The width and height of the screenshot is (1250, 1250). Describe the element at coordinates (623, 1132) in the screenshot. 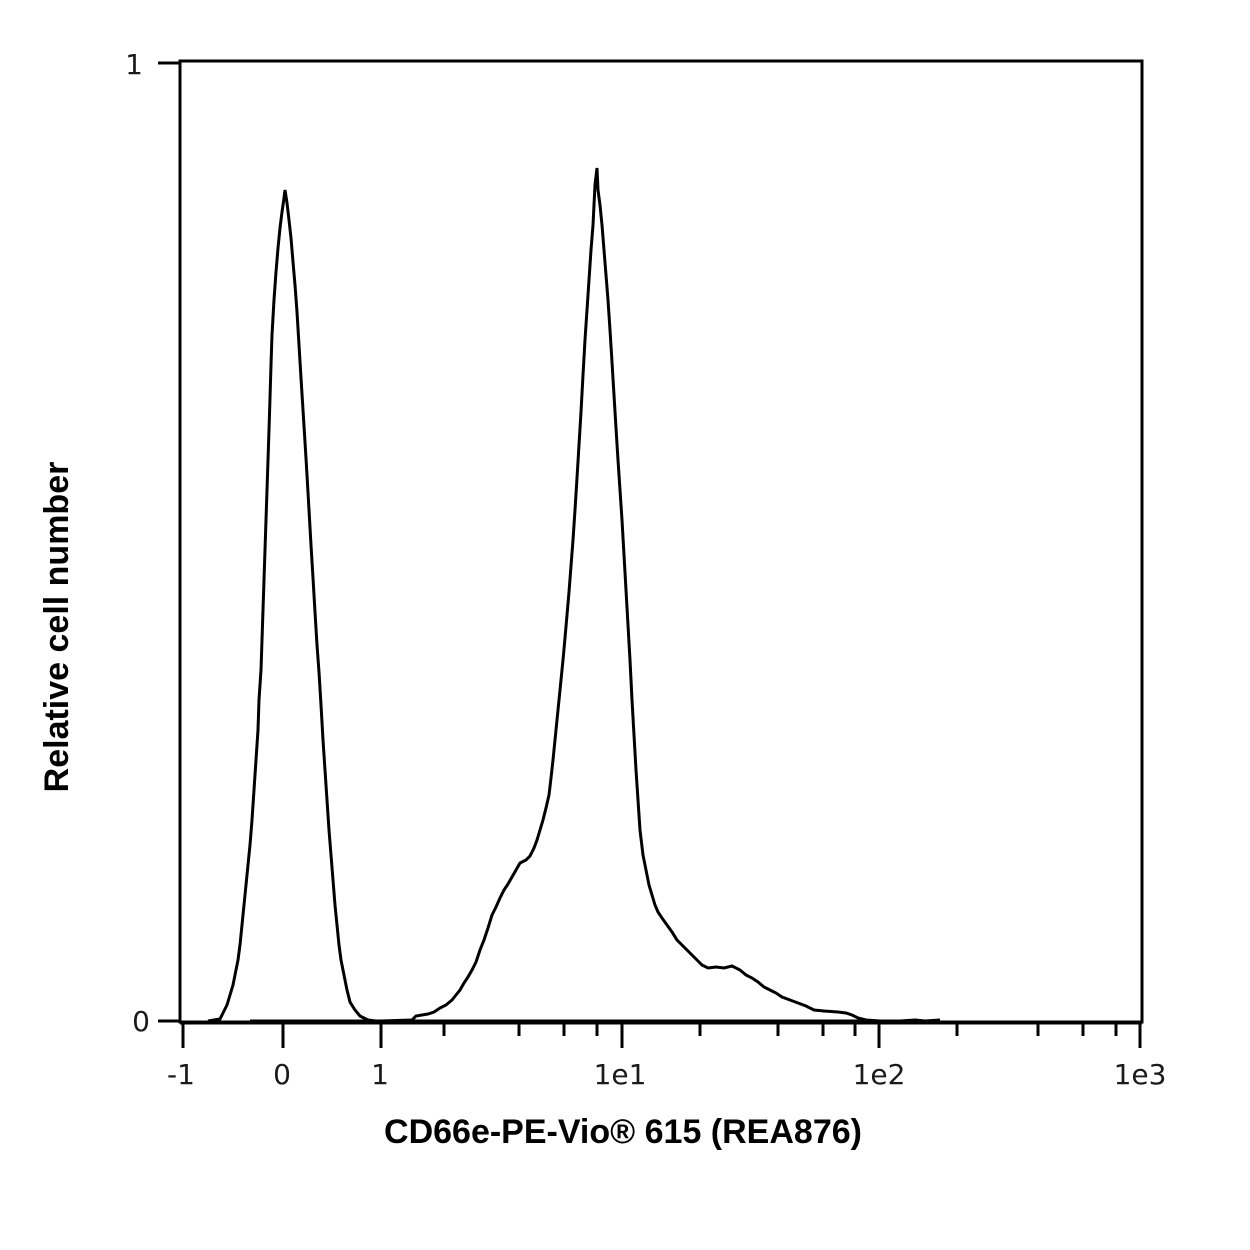

I see `x-axis-title: CD66e-PE-Vio® 615 (REA876)` at that location.